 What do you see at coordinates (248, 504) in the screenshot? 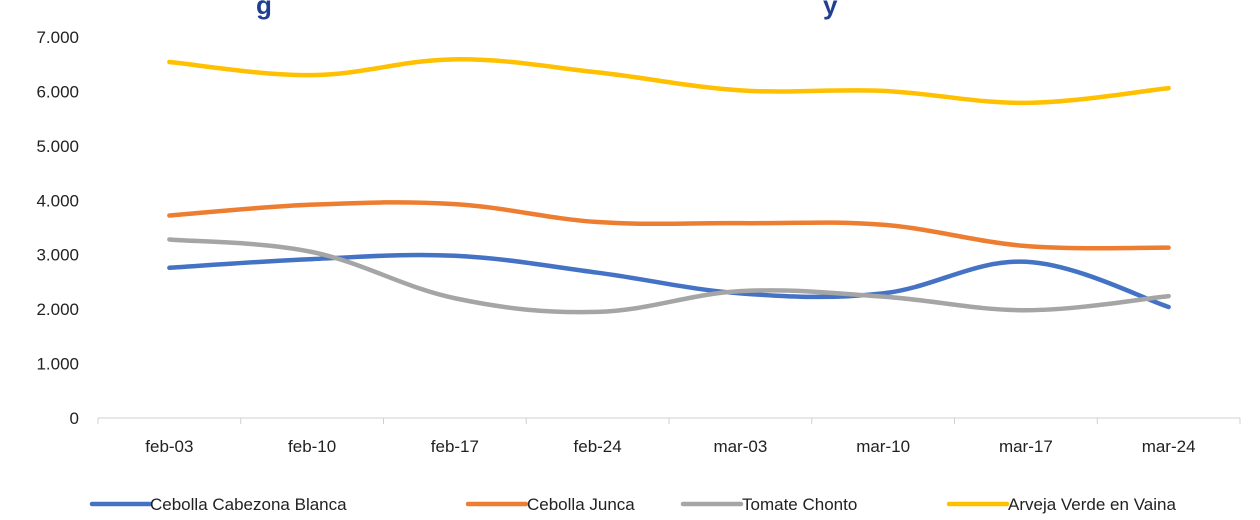
I see `legend-label-cebolla-cabezona-blanca: Cebolla Cabezona Blanca` at bounding box center [248, 504].